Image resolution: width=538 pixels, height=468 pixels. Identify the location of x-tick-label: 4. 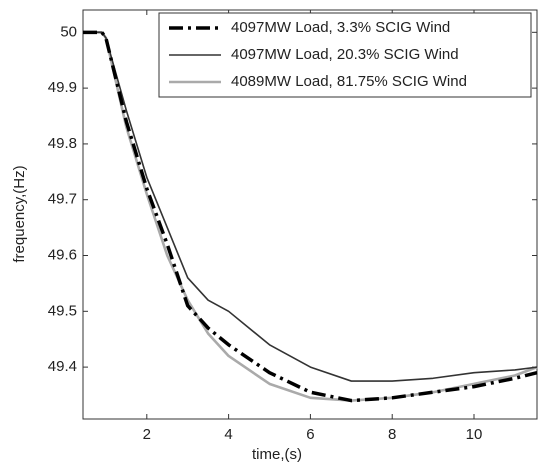
(228, 434).